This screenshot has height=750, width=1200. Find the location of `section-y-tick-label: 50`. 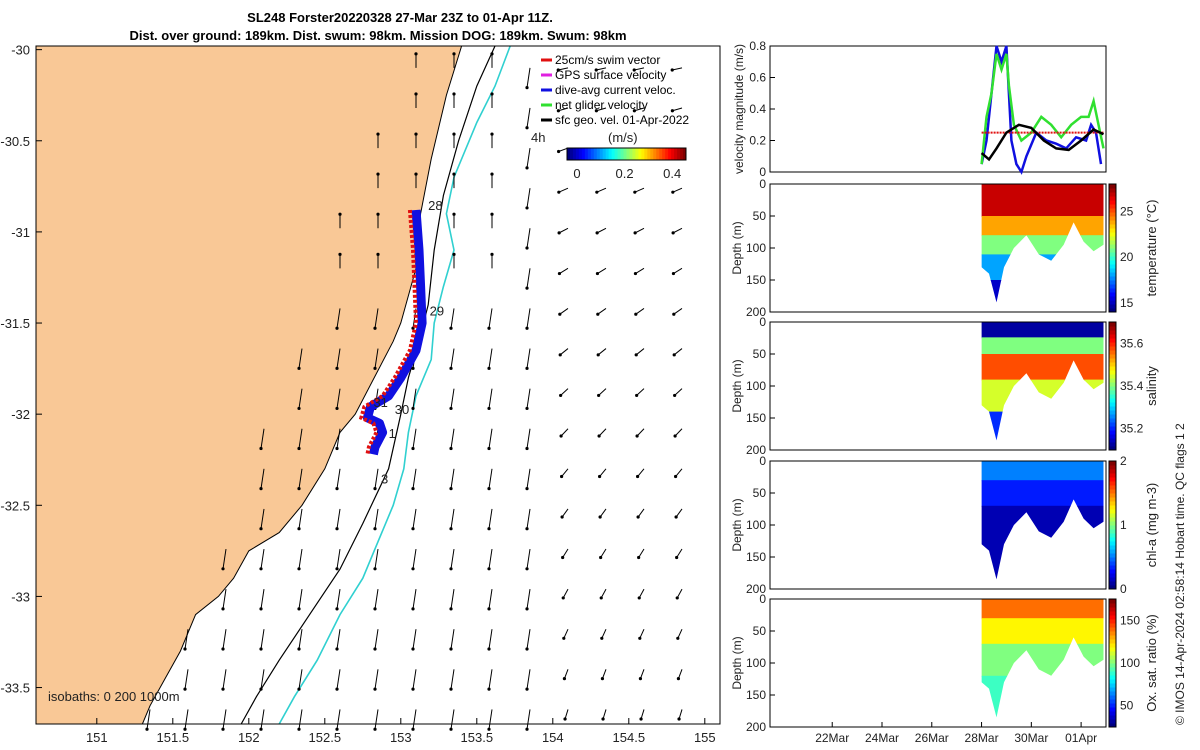

section-y-tick-label: 50 is located at coordinates (760, 216).